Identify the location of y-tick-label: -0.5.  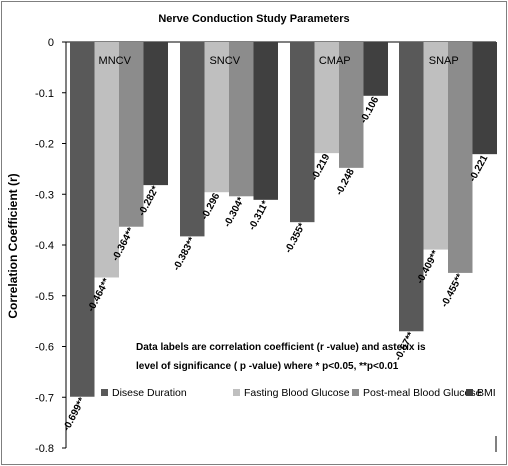
(44, 297).